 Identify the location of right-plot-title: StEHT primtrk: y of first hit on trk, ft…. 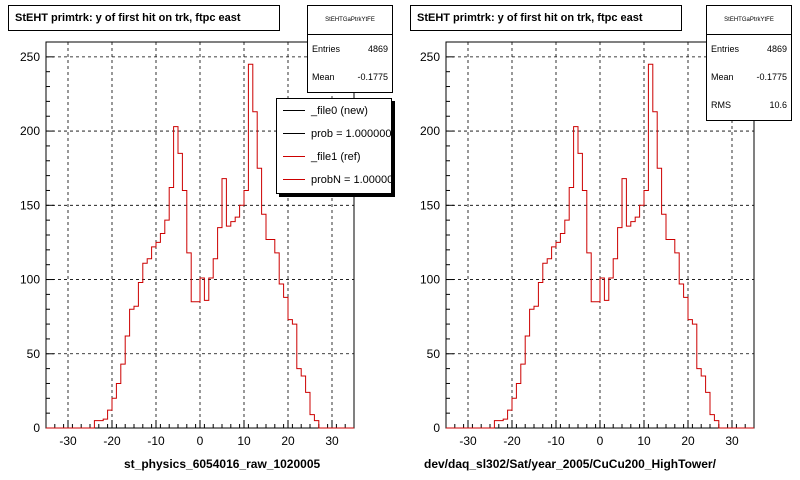
(546, 18).